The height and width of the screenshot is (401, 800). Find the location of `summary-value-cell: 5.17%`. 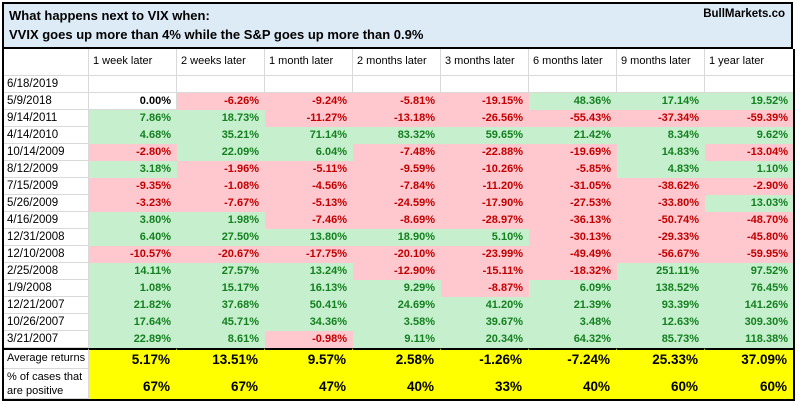

summary-value-cell: 5.17% is located at coordinates (133, 358).